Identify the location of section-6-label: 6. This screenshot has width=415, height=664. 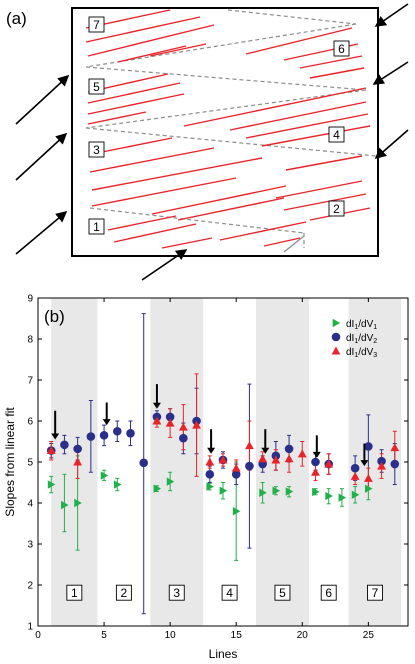
(341, 49).